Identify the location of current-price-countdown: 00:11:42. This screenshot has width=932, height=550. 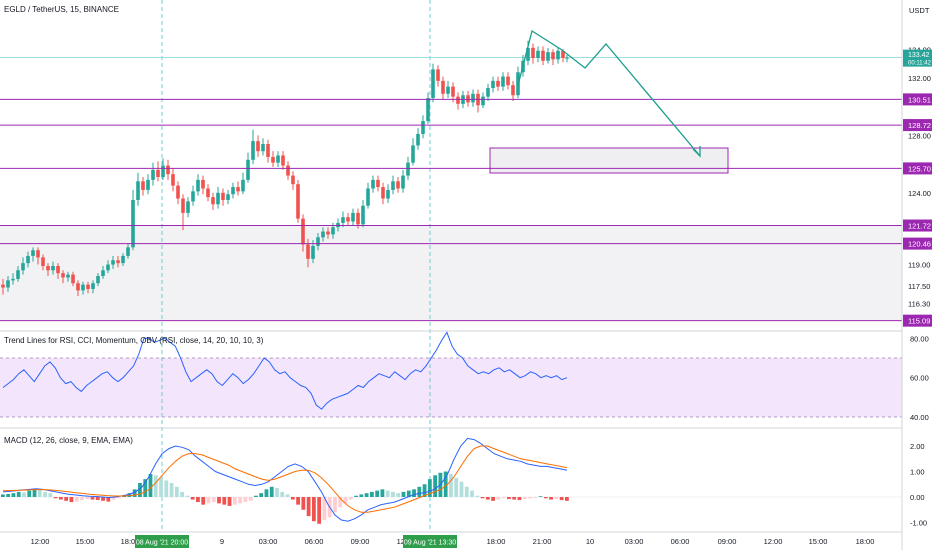
(920, 64).